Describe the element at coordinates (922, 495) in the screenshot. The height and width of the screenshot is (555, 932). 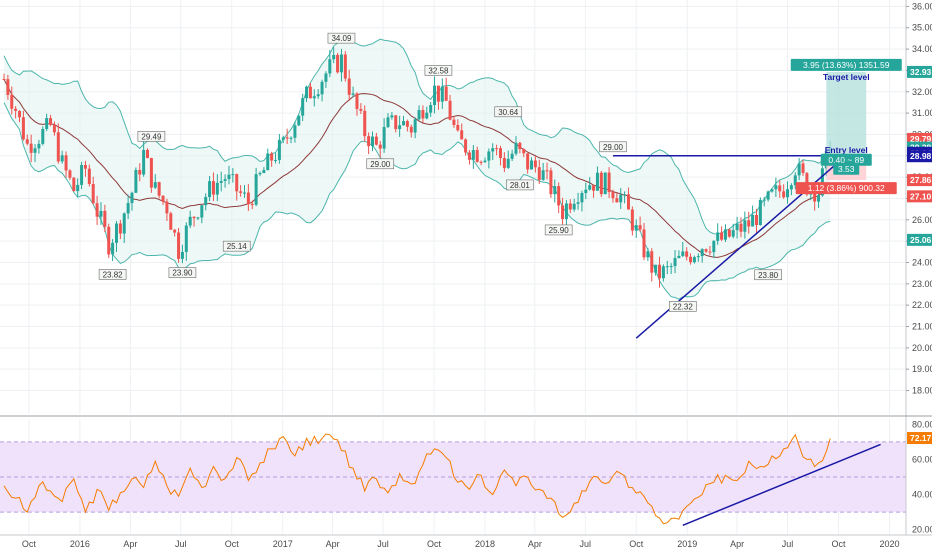
I see `rsi-tick-label: 40.00` at that location.